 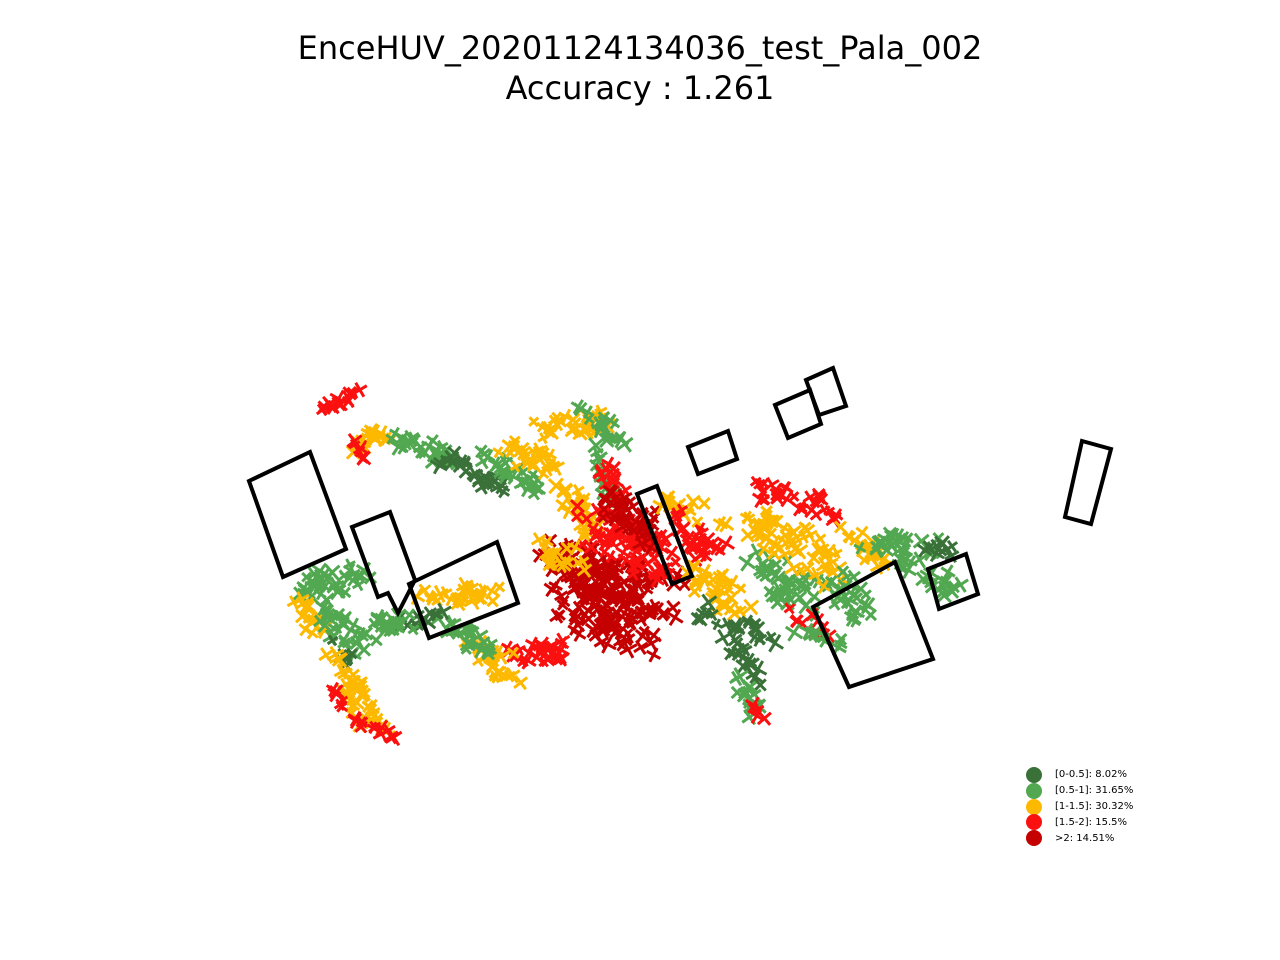 I want to click on legend-item: [1.5-2]: 15.5%, so click(x=1079, y=822).